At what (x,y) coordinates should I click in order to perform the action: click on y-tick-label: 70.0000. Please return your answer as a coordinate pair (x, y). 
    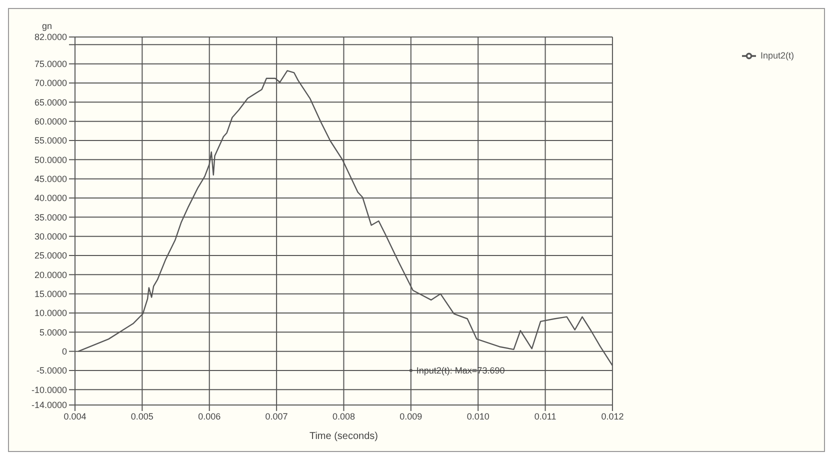
    Looking at the image, I should click on (50, 83).